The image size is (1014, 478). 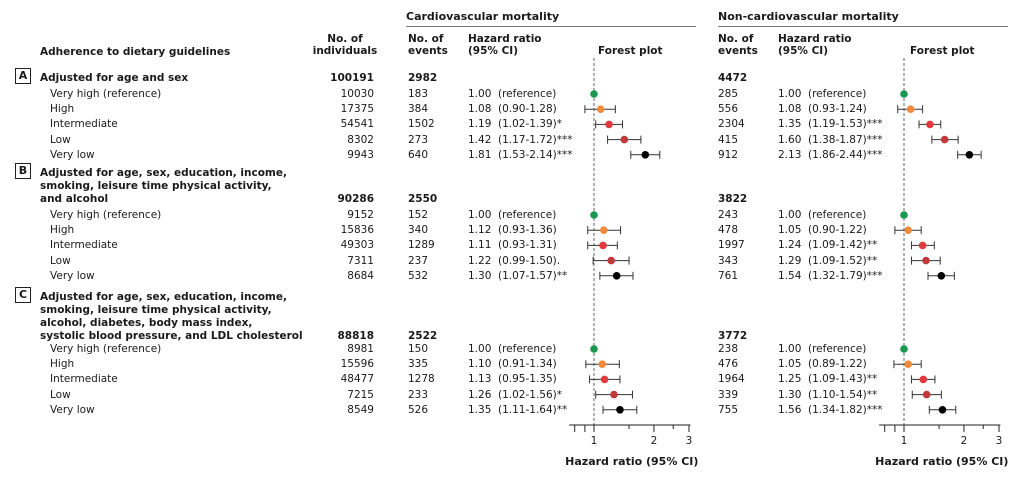 I want to click on row-n-individuals: 49303, so click(x=357, y=245).